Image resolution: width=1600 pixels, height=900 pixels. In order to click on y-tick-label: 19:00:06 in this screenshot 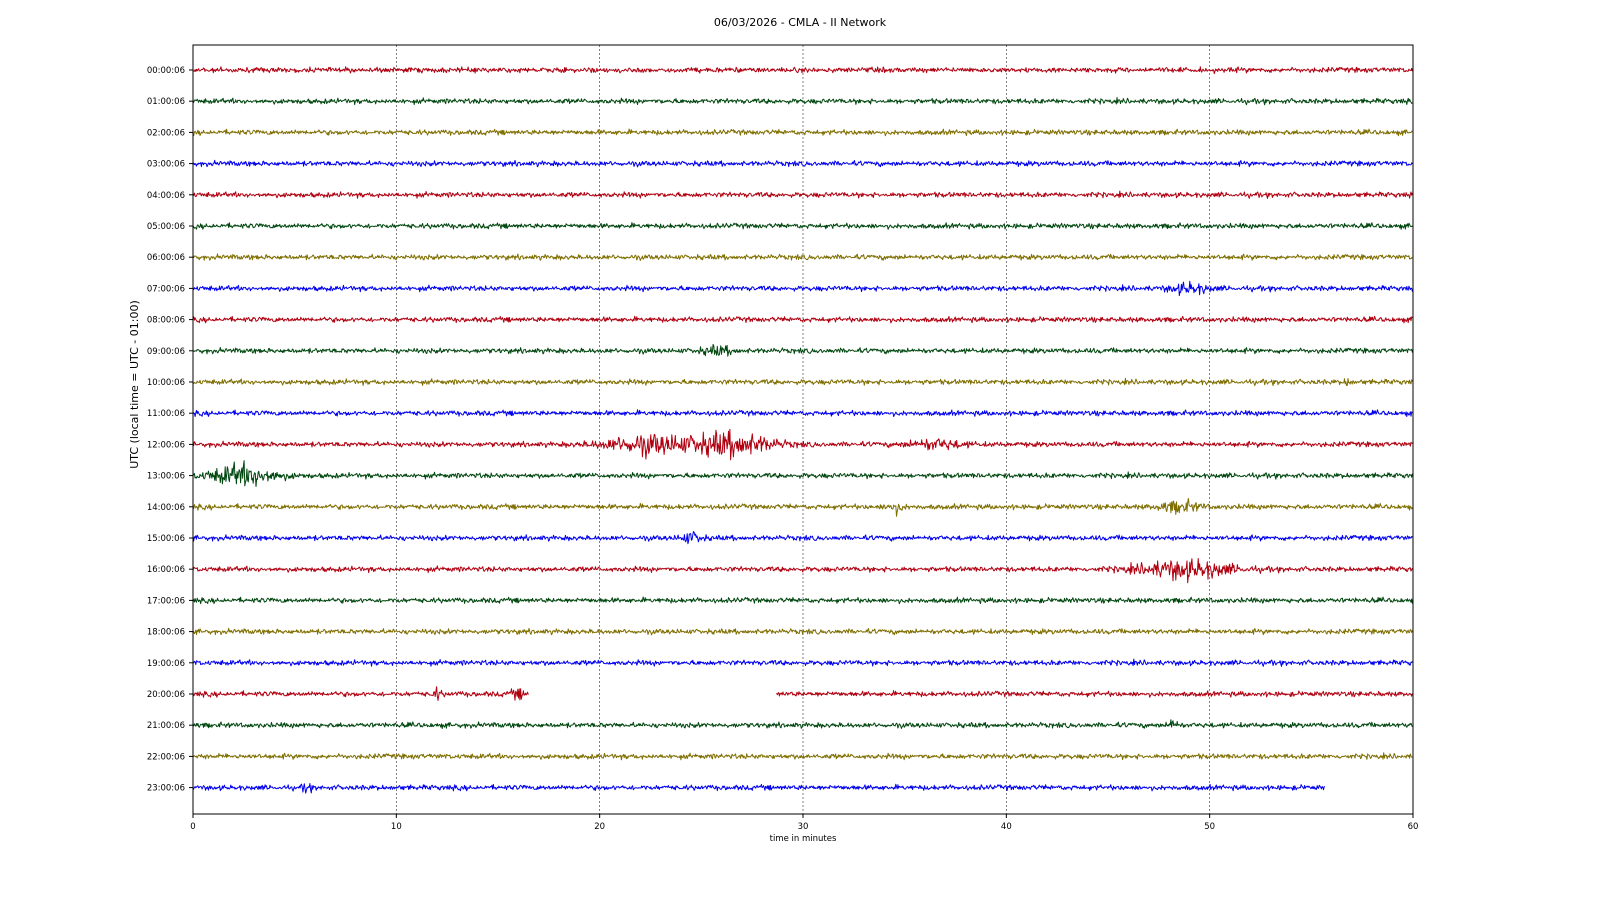, I will do `click(166, 664)`.